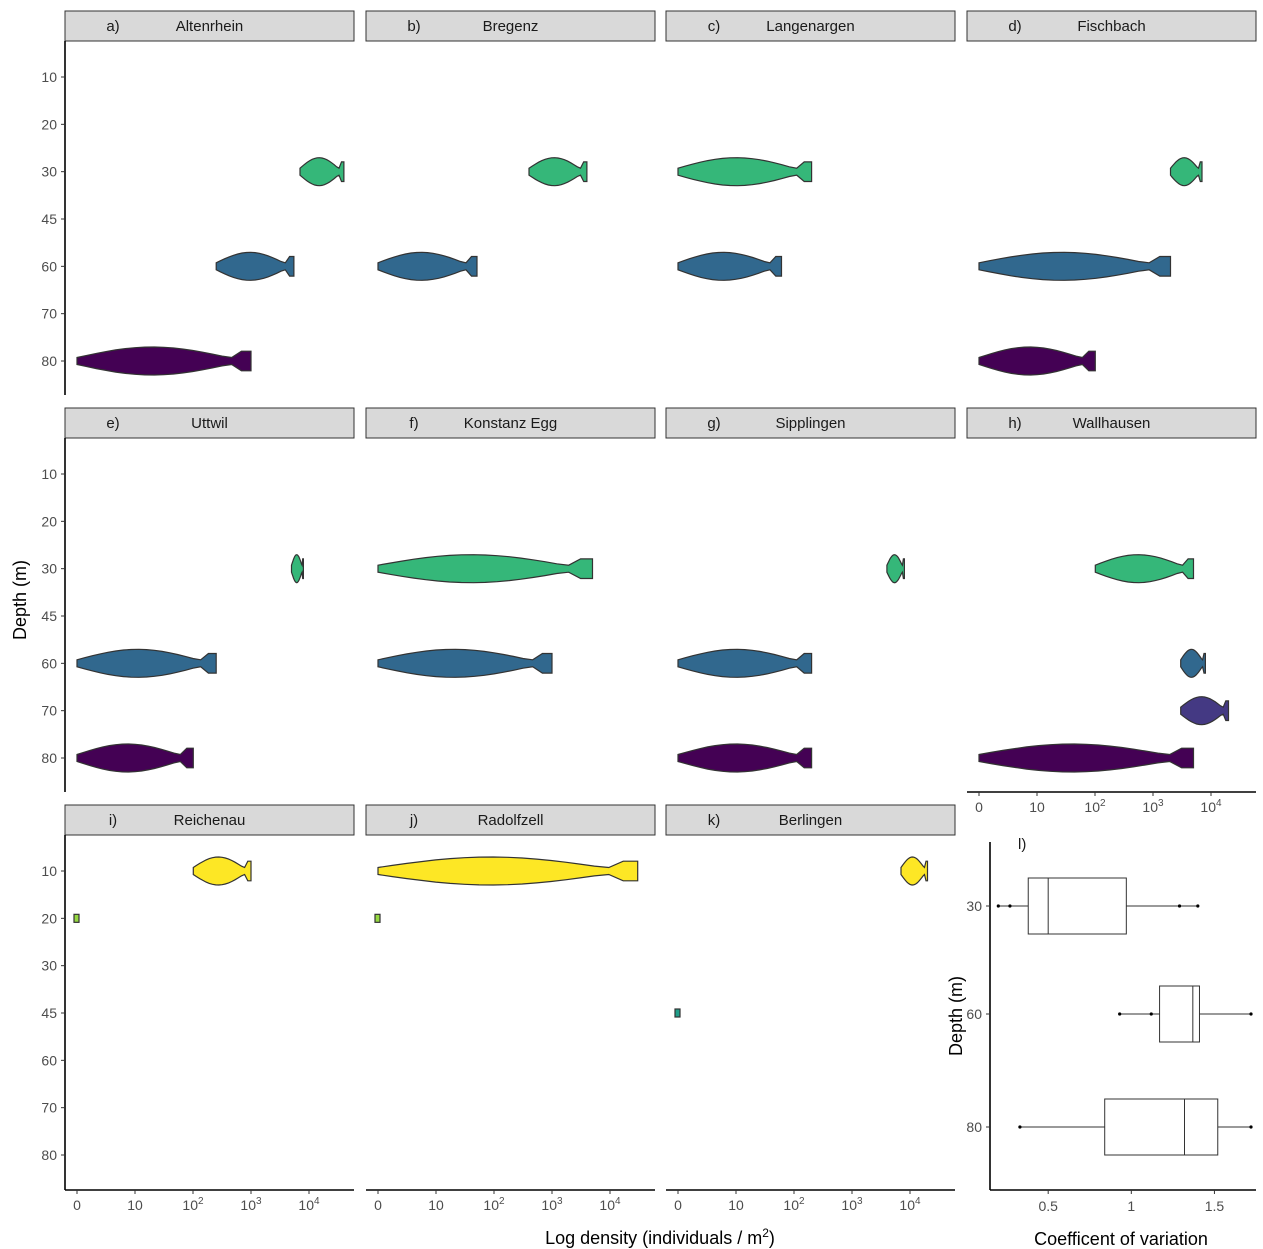  What do you see at coordinates (413, 423) in the screenshot?
I see `panel-label: f)` at bounding box center [413, 423].